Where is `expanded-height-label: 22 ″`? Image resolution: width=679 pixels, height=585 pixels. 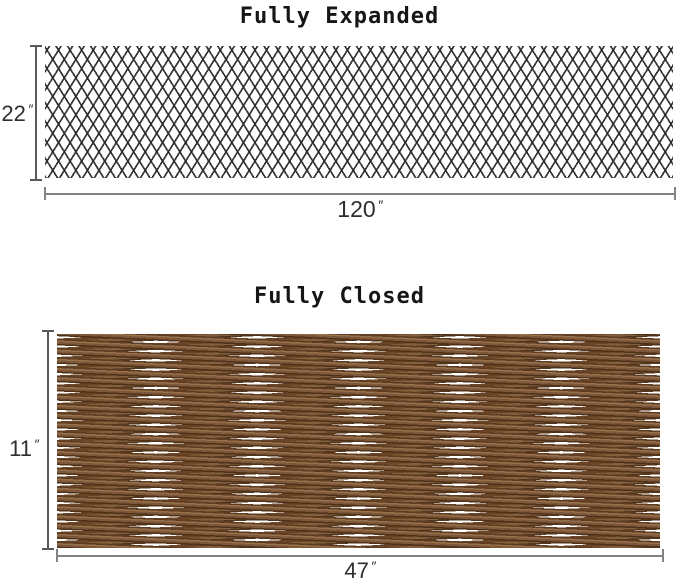 expanded-height-label: 22 ″ is located at coordinates (17, 114).